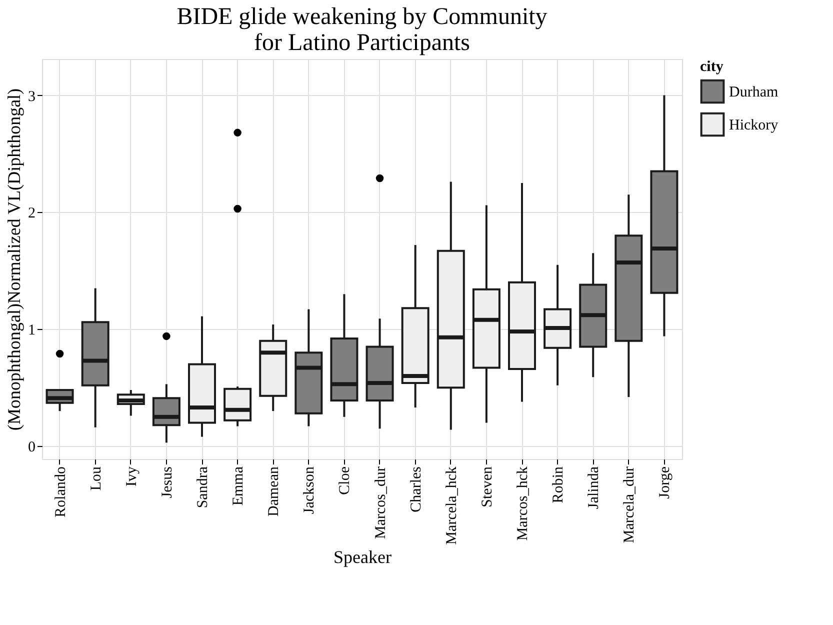 This screenshot has height=625, width=833. Describe the element at coordinates (712, 67) in the screenshot. I see `legend-title: city` at that location.